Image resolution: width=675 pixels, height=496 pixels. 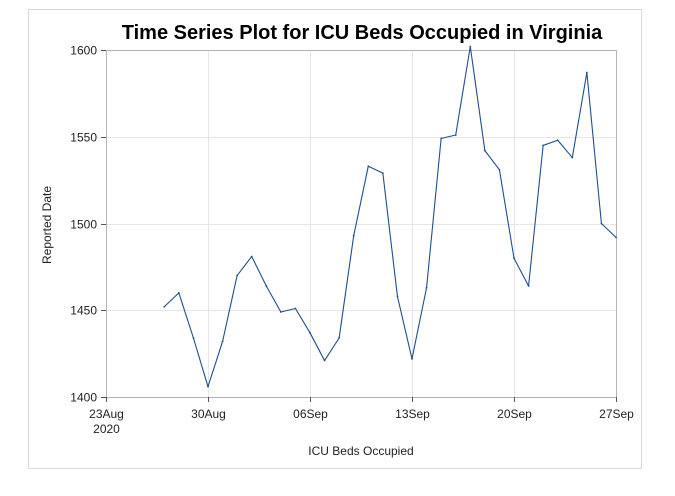 I want to click on x-tick-label: 23Aug, so click(x=106, y=414).